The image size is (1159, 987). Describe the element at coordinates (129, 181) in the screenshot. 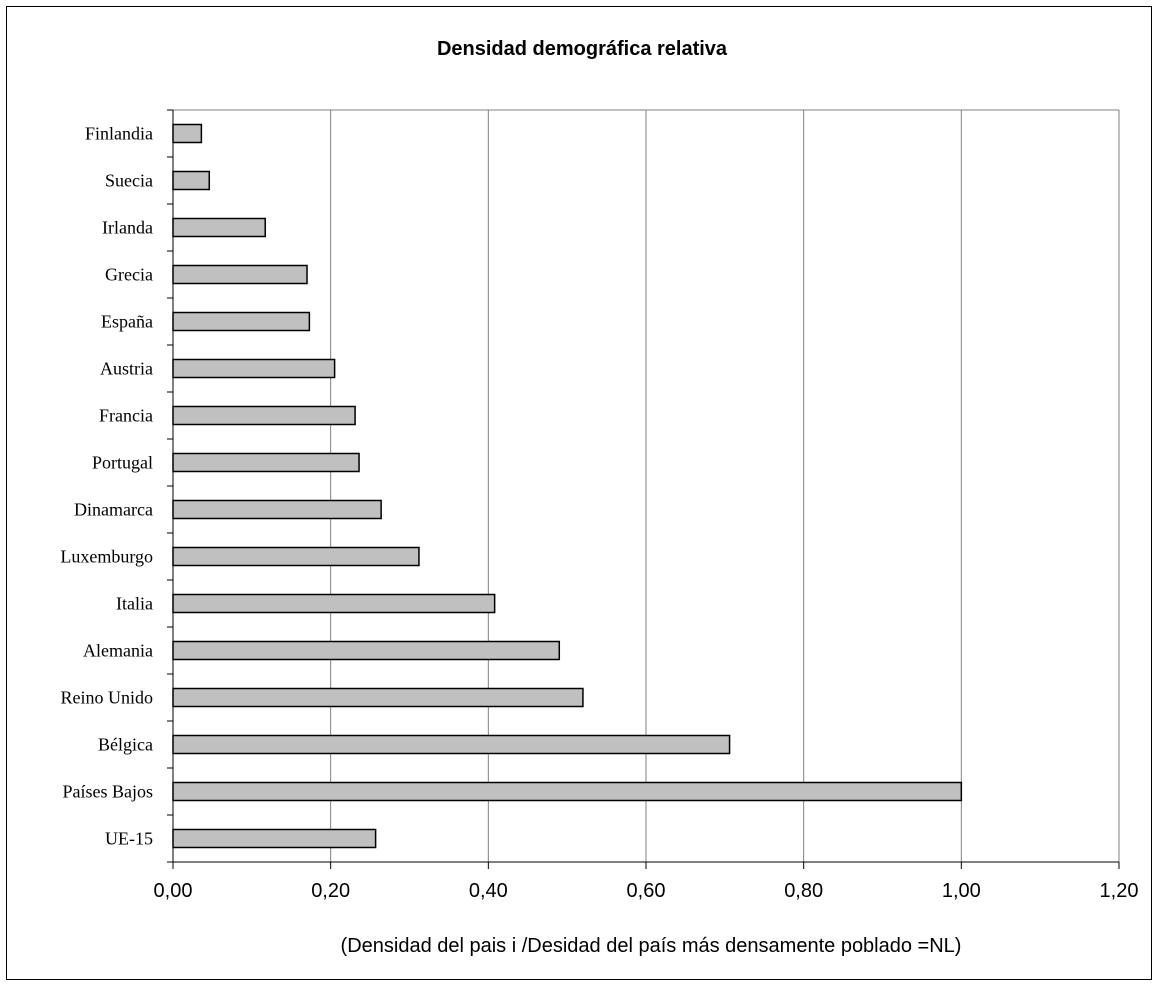

I see `y-category-label: Suecia` at that location.